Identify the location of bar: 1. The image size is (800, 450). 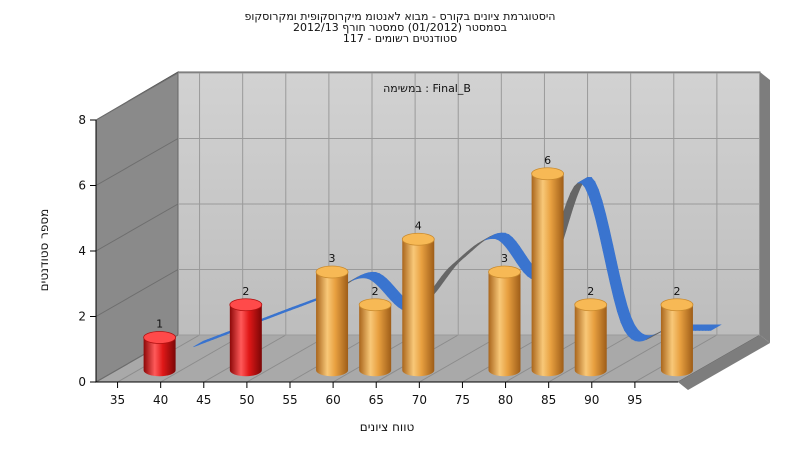
(160, 347).